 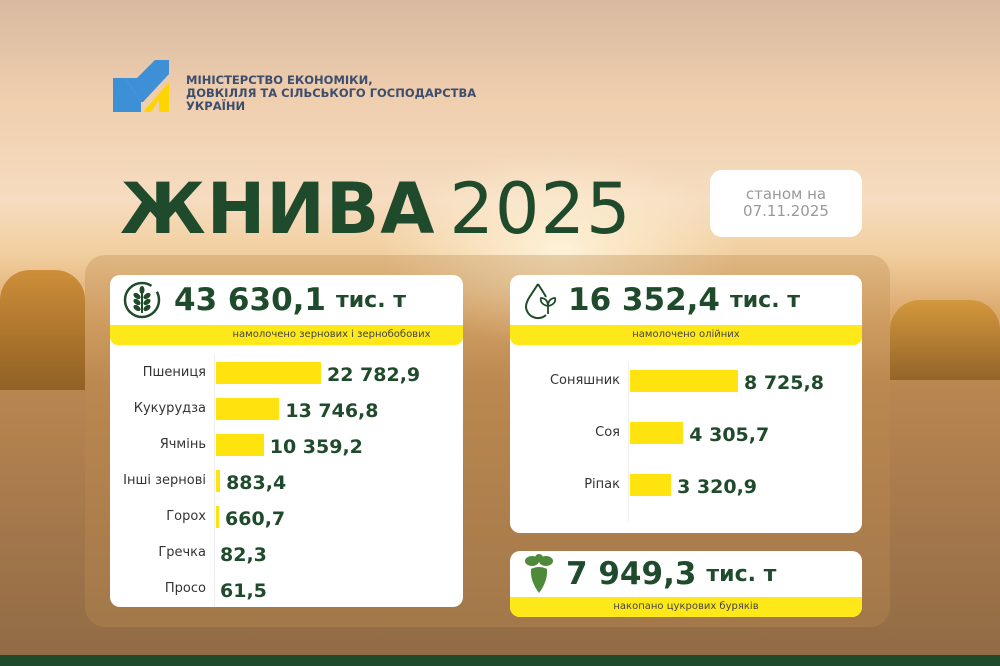 I want to click on ministry-line: УКРАЇНИ, so click(x=216, y=106).